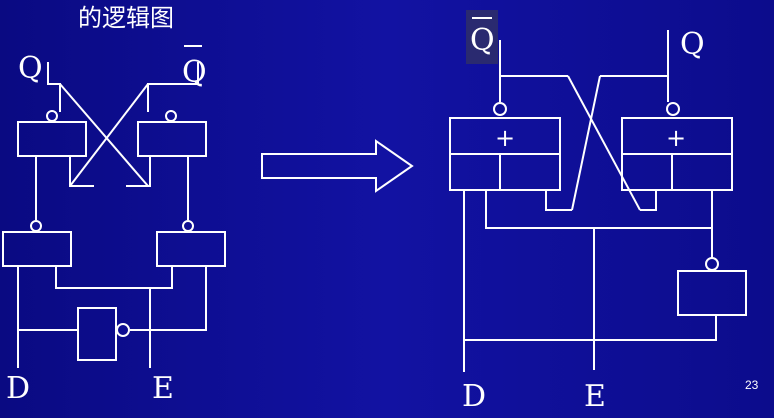 Image resolution: width=774 pixels, height=418 pixels. Describe the element at coordinates (752, 385) in the screenshot. I see `page-number: 23` at that location.